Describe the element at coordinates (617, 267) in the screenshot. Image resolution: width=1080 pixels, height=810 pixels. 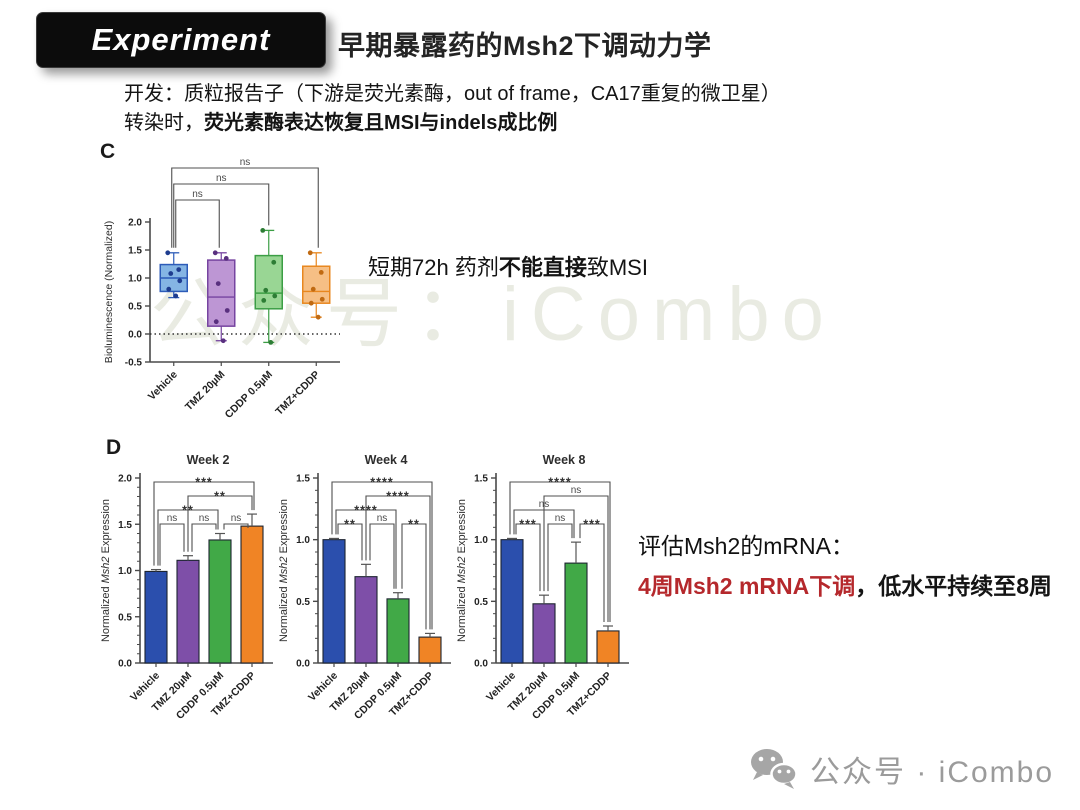
I see `panel-c-note-suffix: 致MSI` at that location.